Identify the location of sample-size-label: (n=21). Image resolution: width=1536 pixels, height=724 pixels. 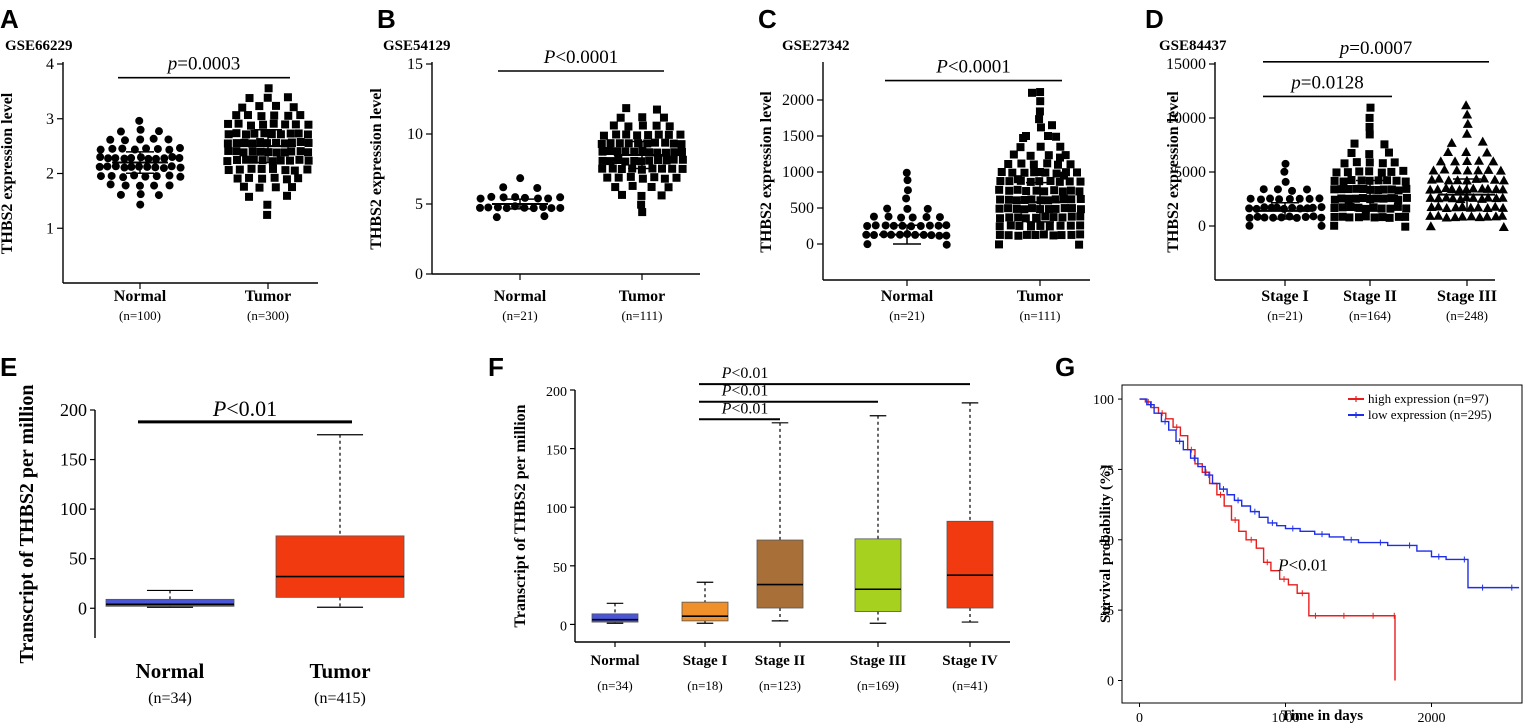
(1285, 315).